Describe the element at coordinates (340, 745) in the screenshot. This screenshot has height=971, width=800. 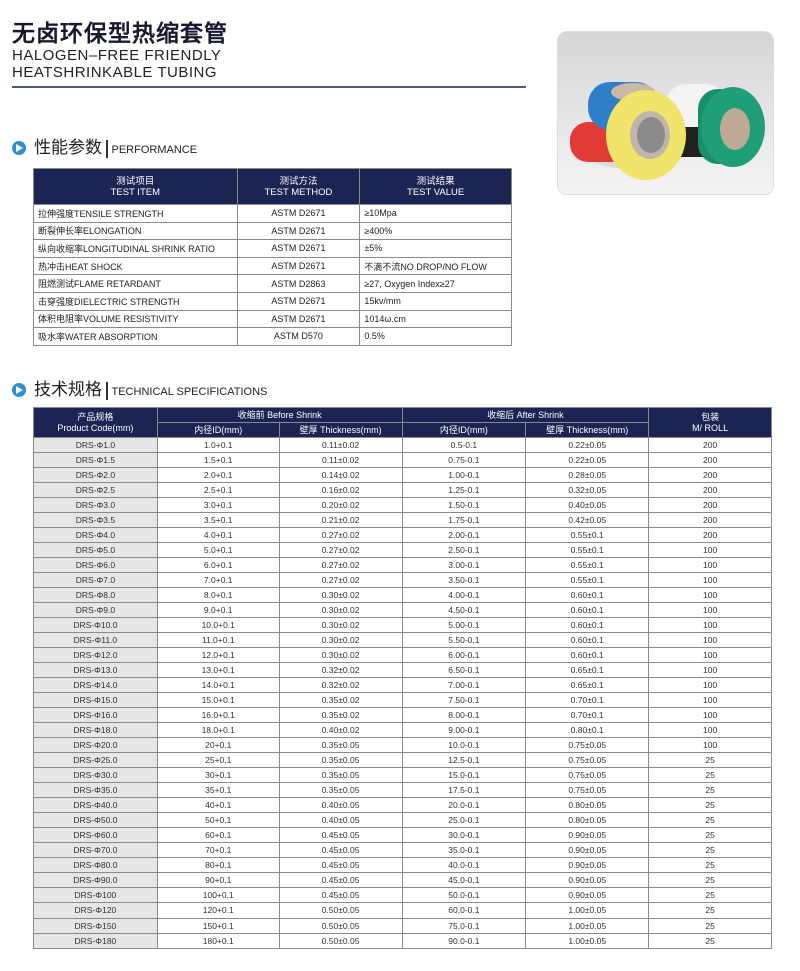
I see `before-thickness: 0.35±0.05` at that location.